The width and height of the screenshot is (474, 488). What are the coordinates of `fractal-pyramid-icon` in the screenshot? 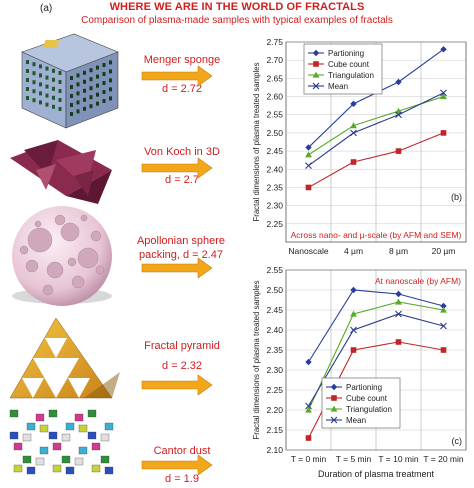 It's located at (64, 358).